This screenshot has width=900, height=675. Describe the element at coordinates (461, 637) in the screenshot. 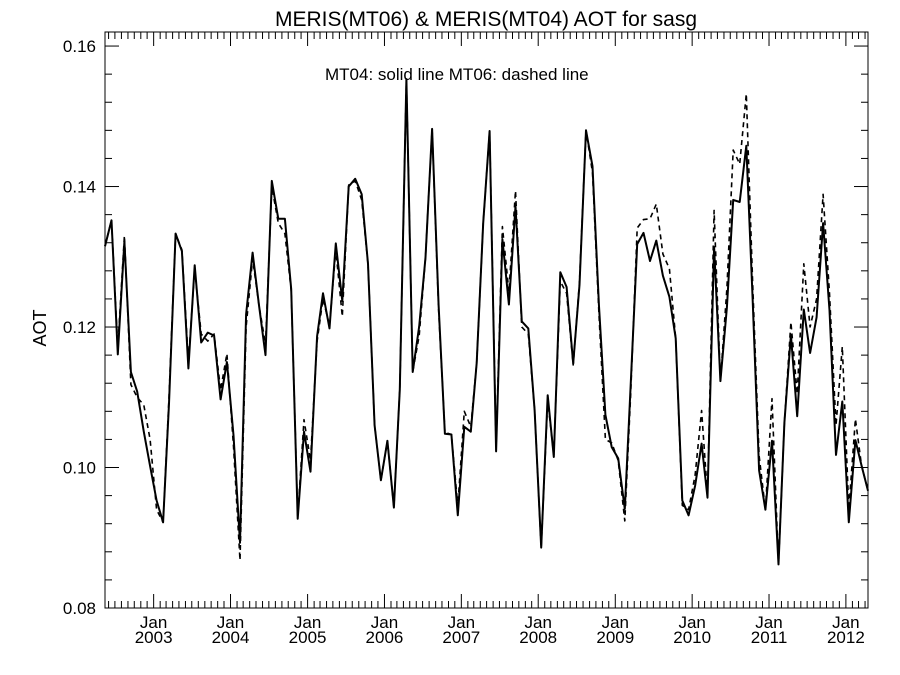

I see `x-tick-year-label: 2007` at that location.